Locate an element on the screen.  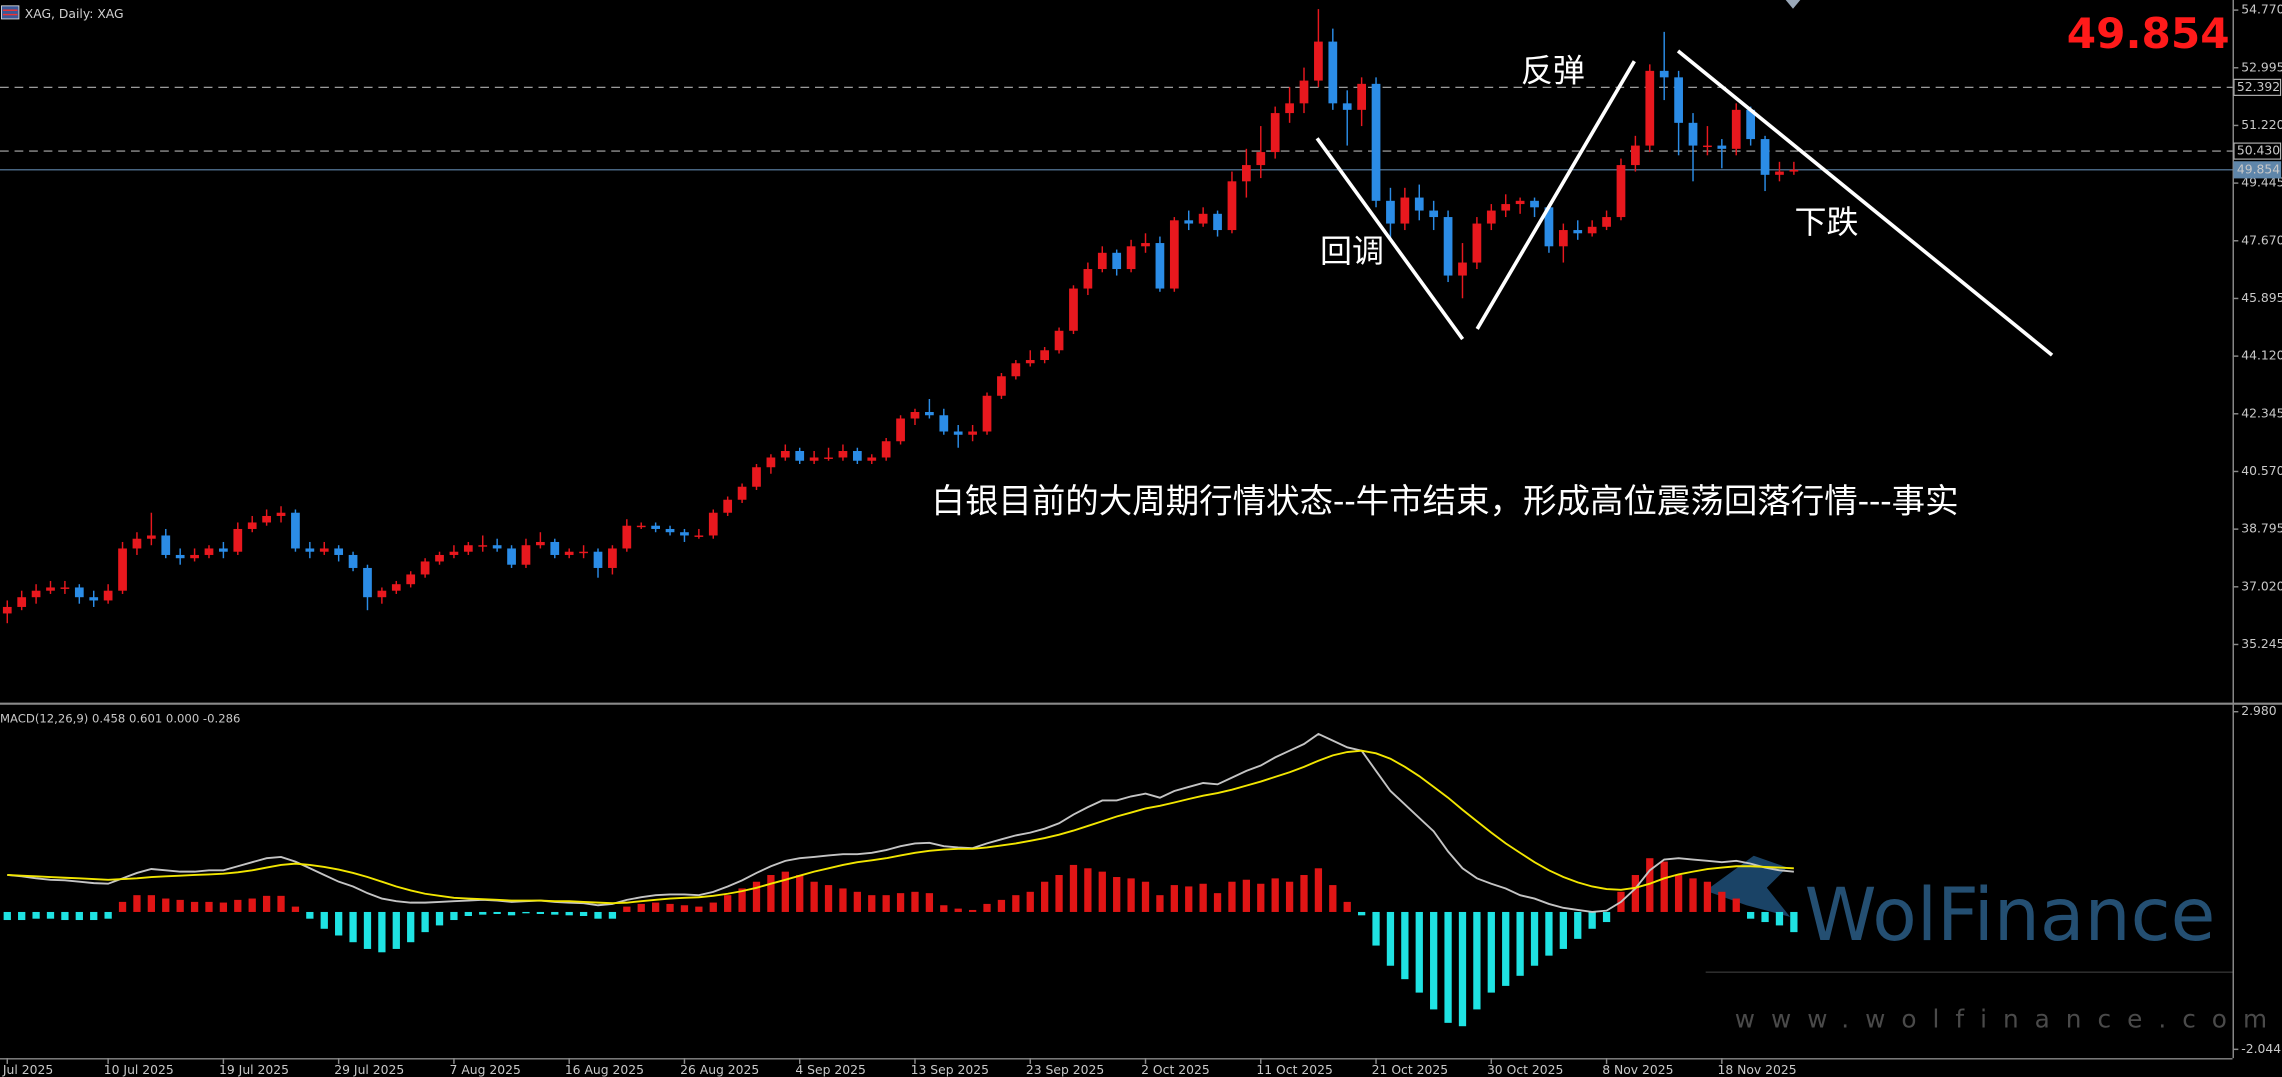
x-tick-label: Jul 2025 is located at coordinates (27, 1070).